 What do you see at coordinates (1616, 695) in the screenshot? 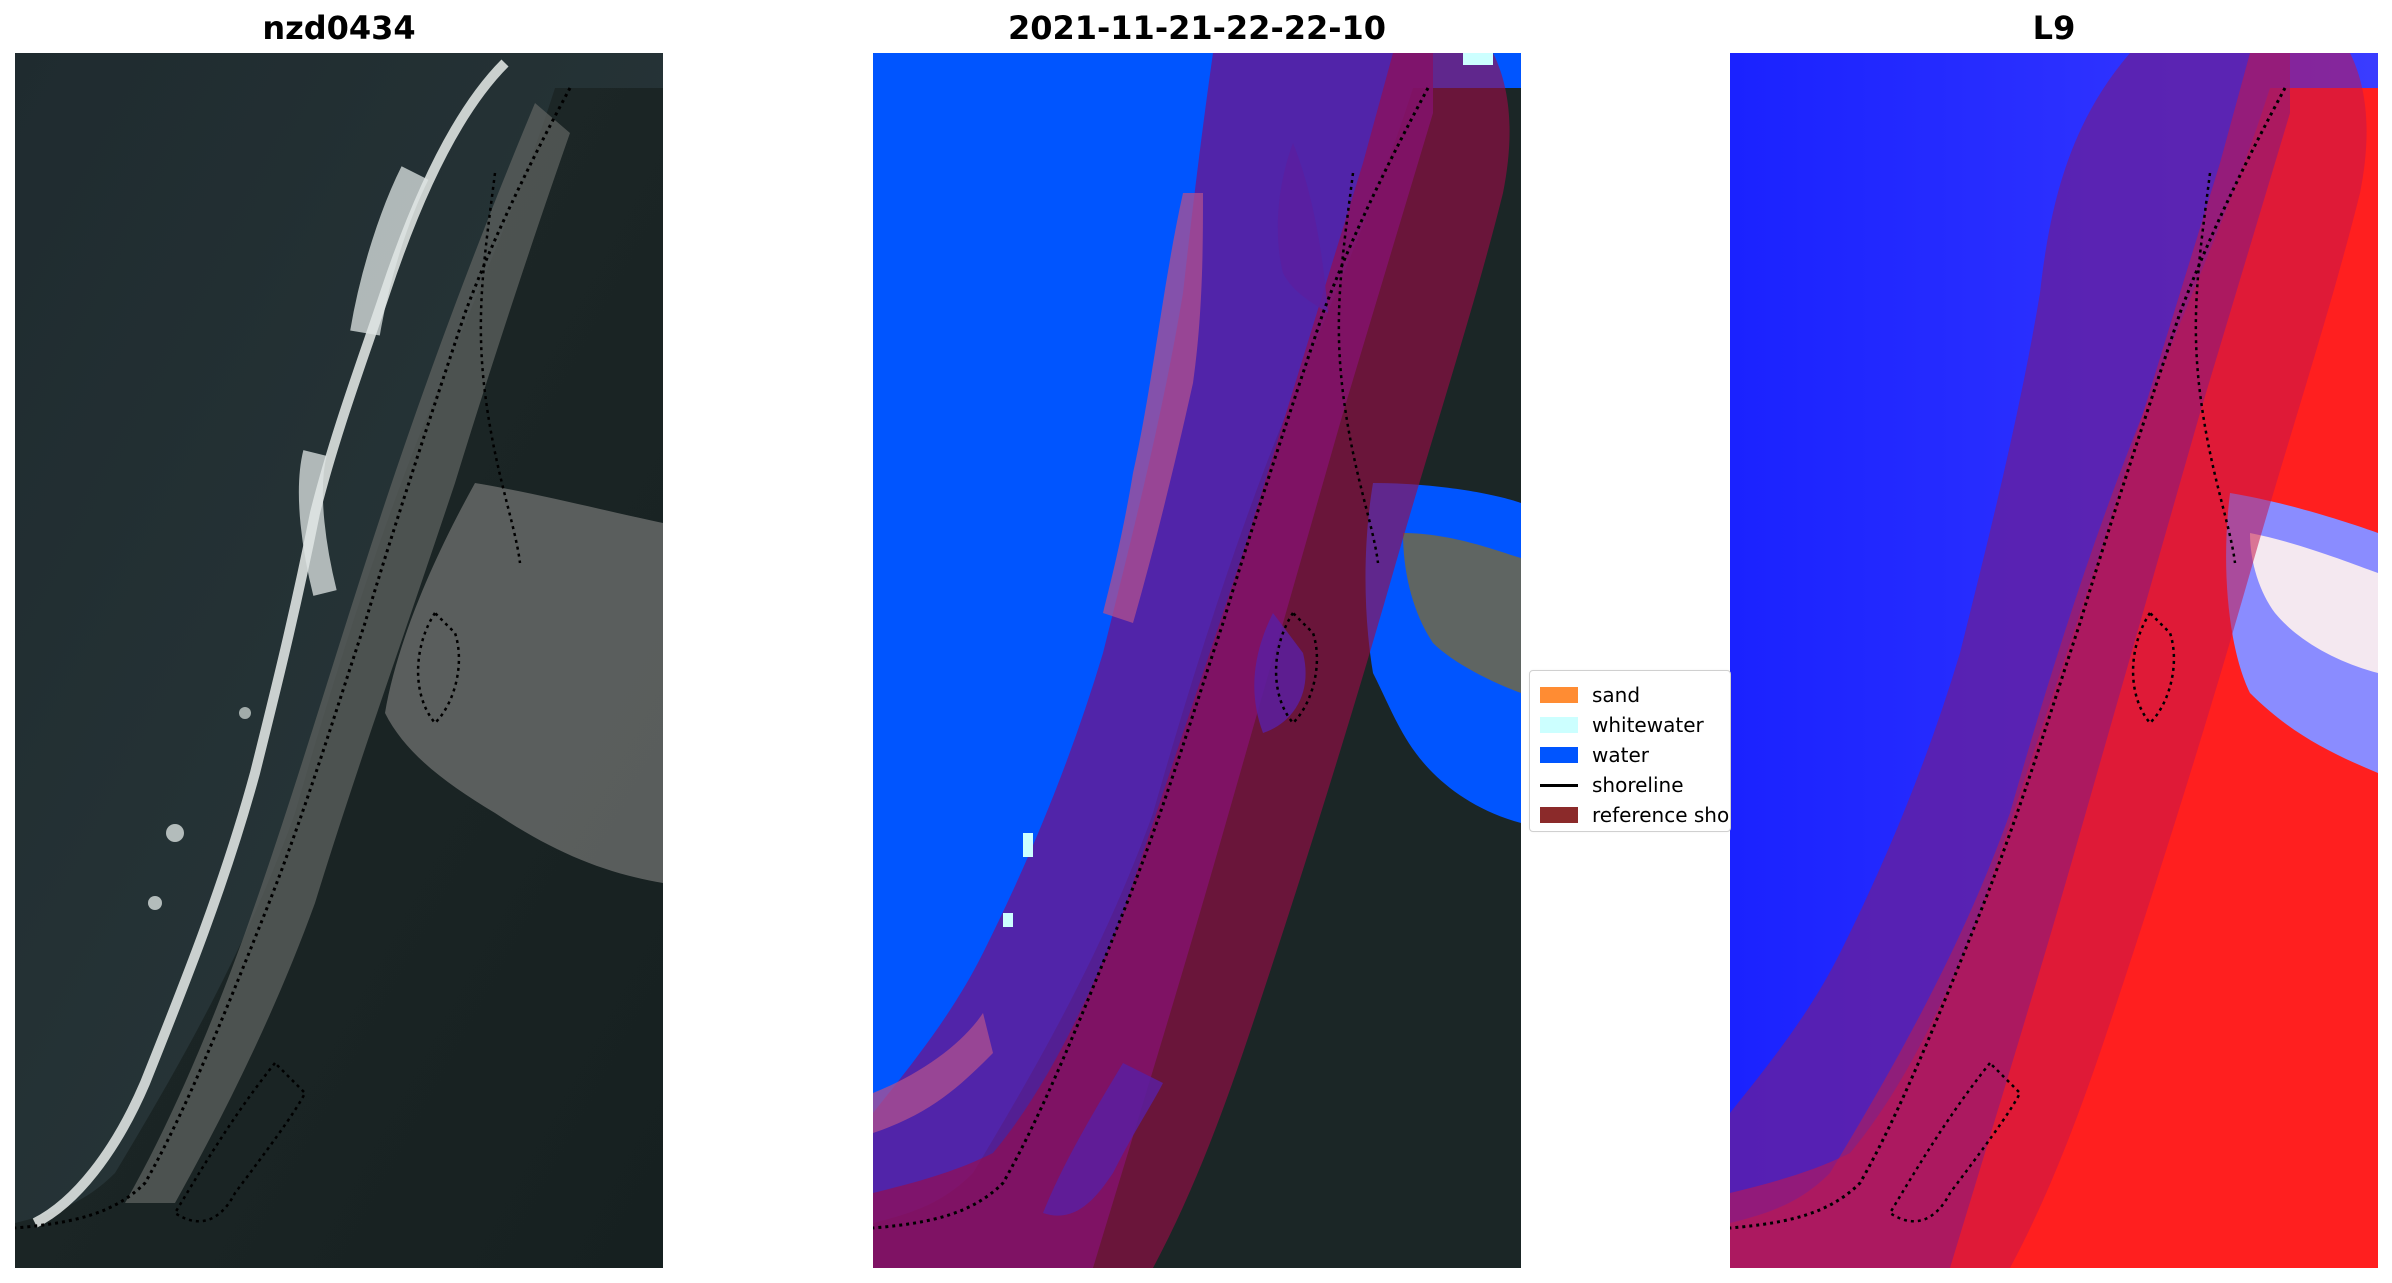
I see `legend-label: sand` at bounding box center [1616, 695].